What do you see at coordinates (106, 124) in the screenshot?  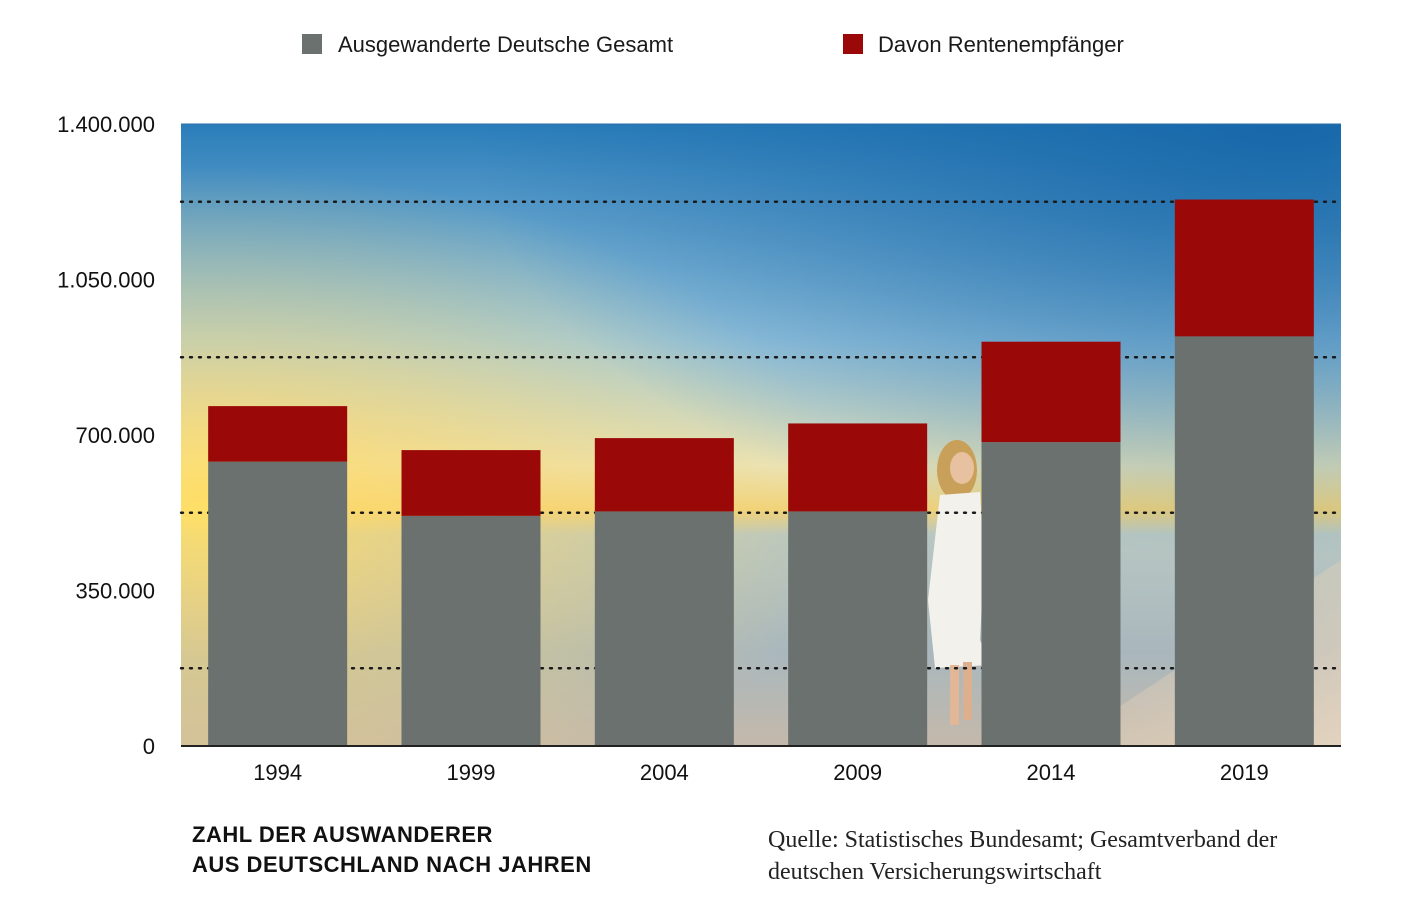 I see `y-tick-label: 1.400.000` at bounding box center [106, 124].